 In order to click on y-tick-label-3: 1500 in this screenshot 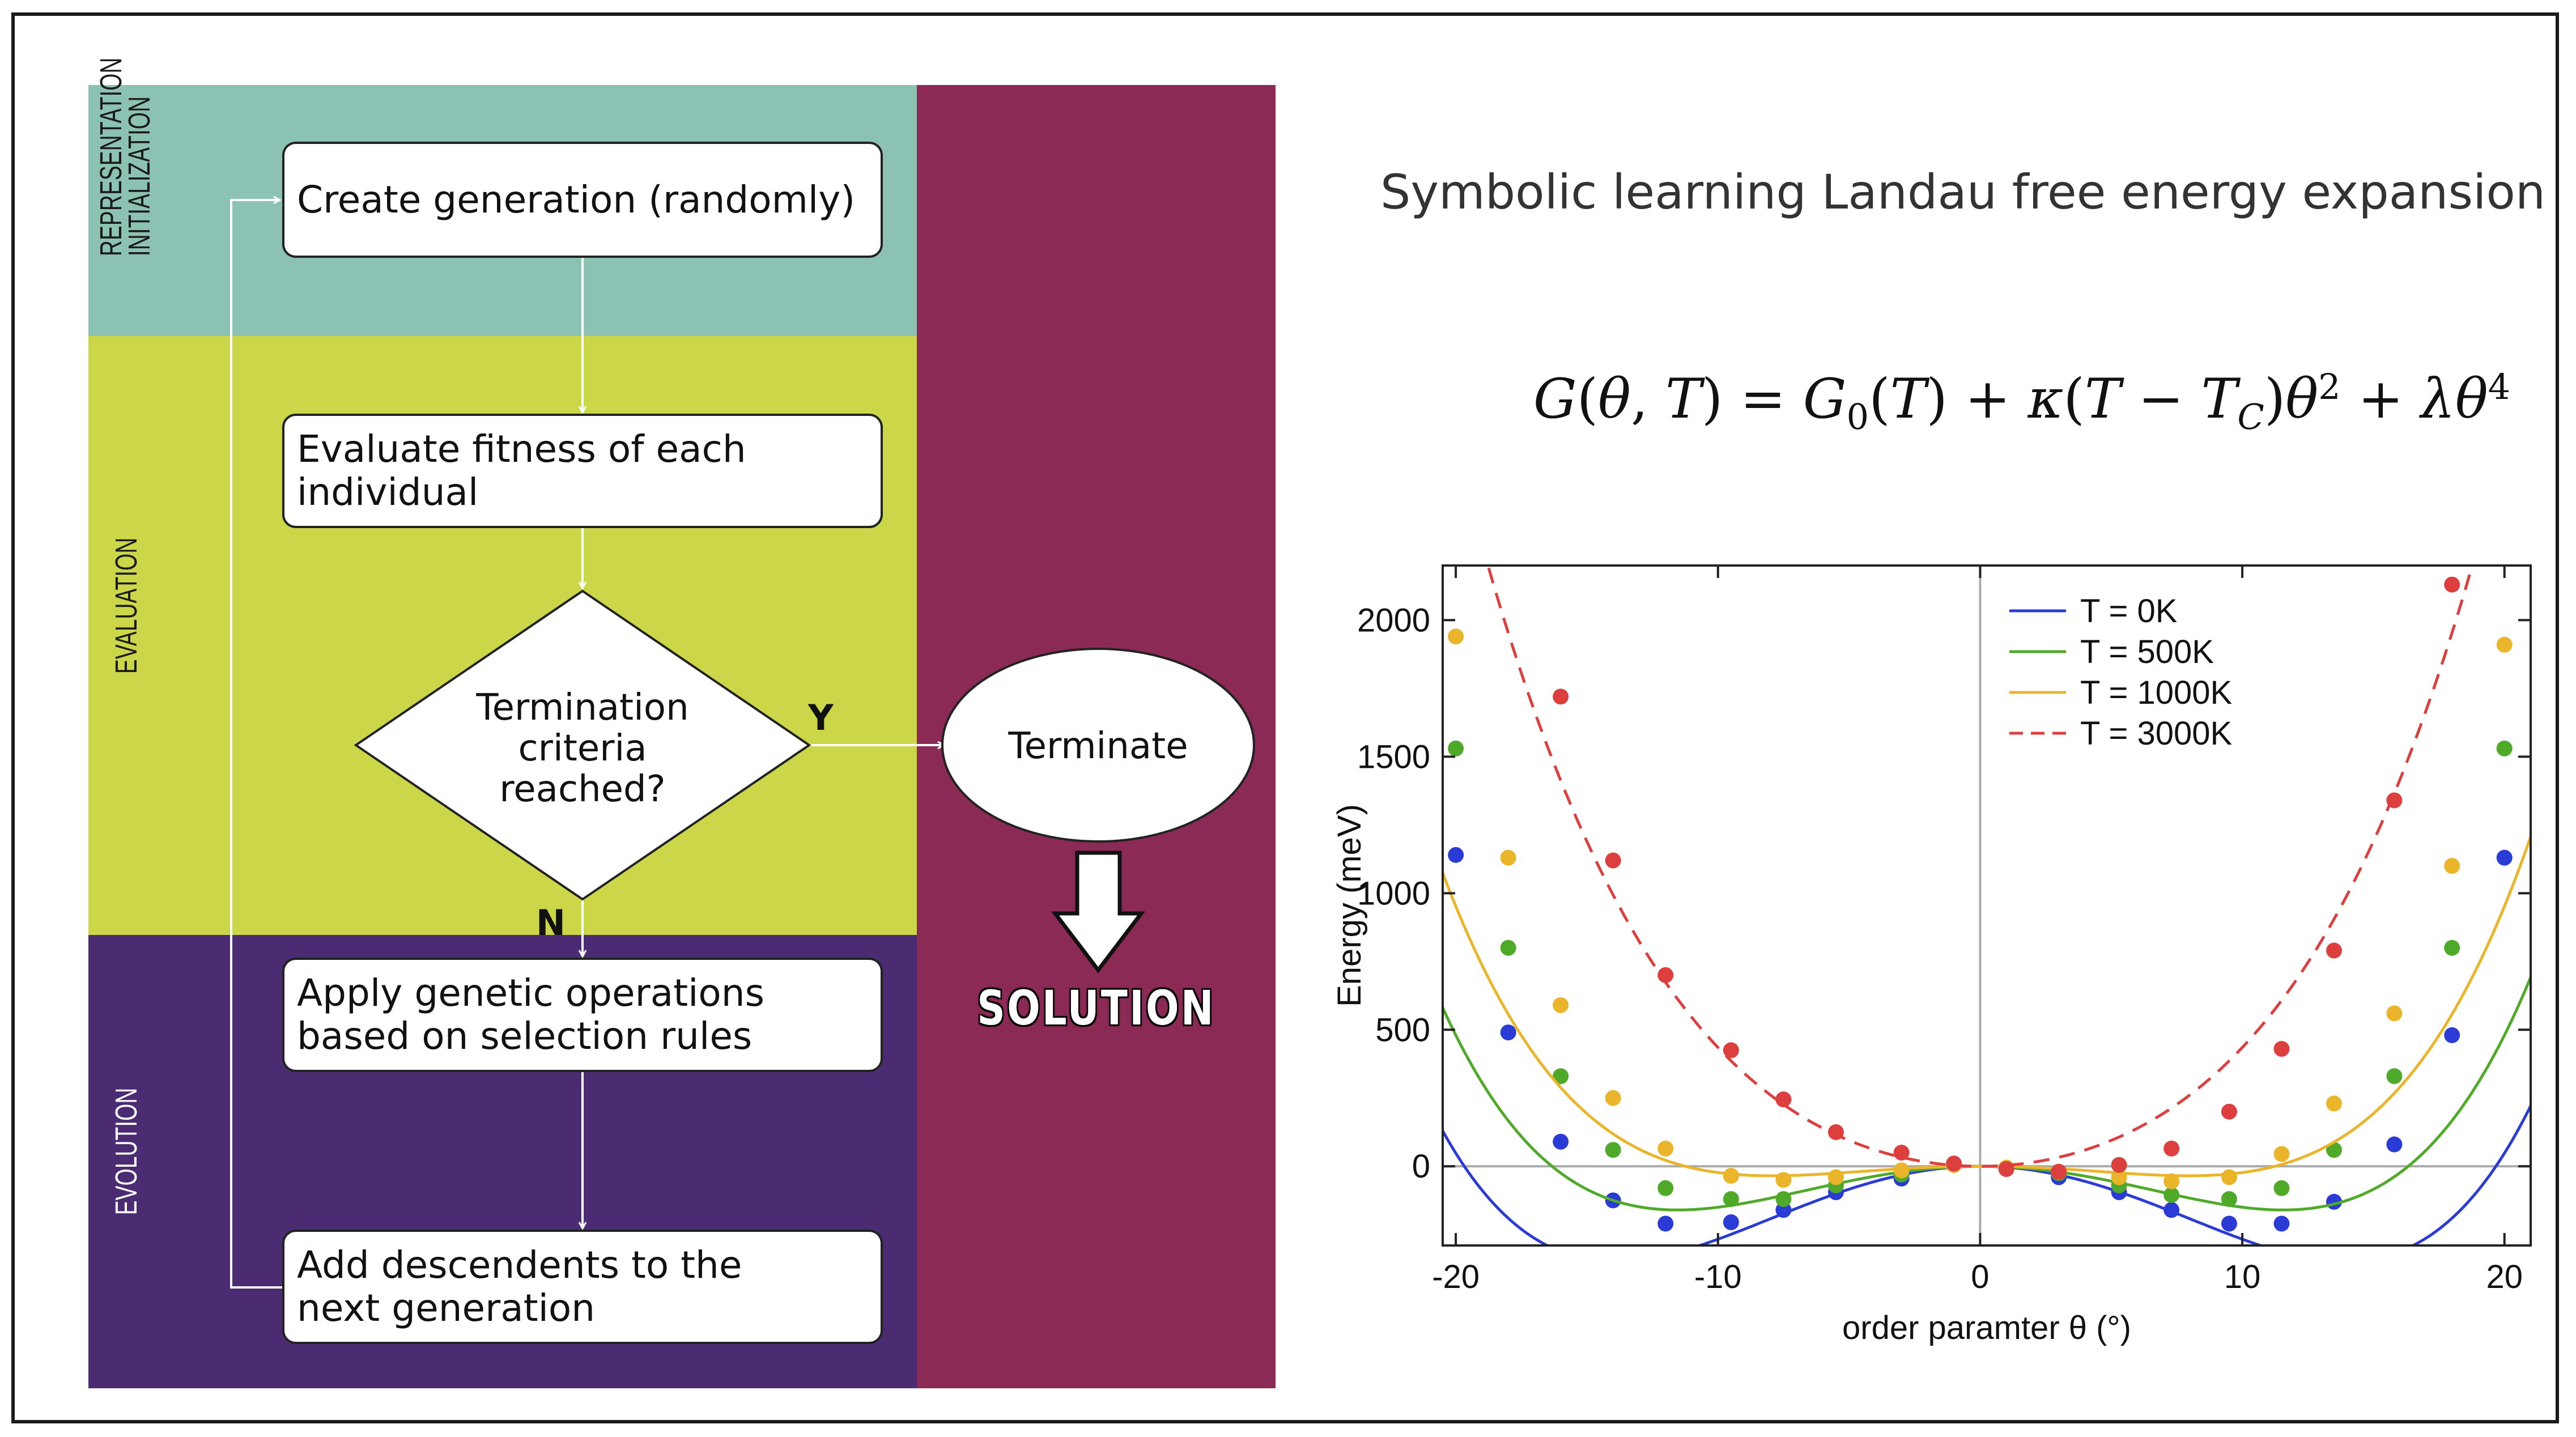, I will do `click(1393, 756)`.